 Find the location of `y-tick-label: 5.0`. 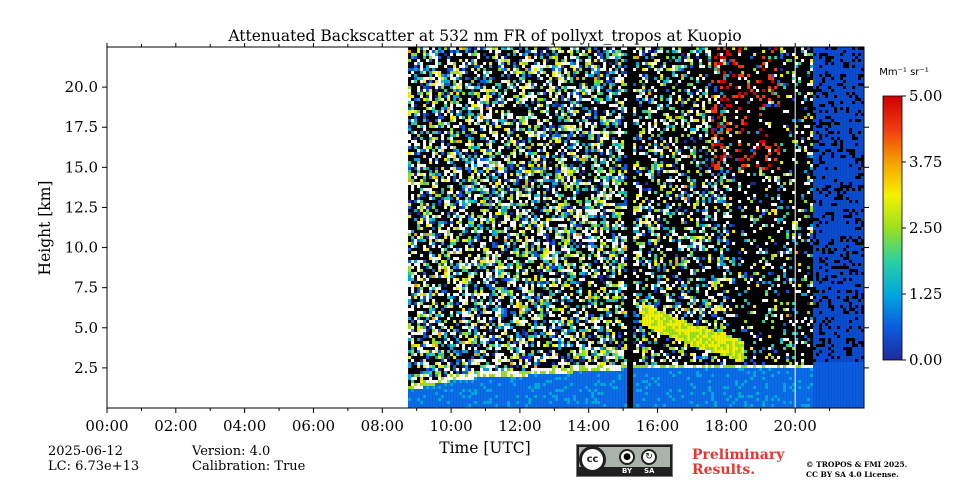

y-tick-label: 5.0 is located at coordinates (86, 328).